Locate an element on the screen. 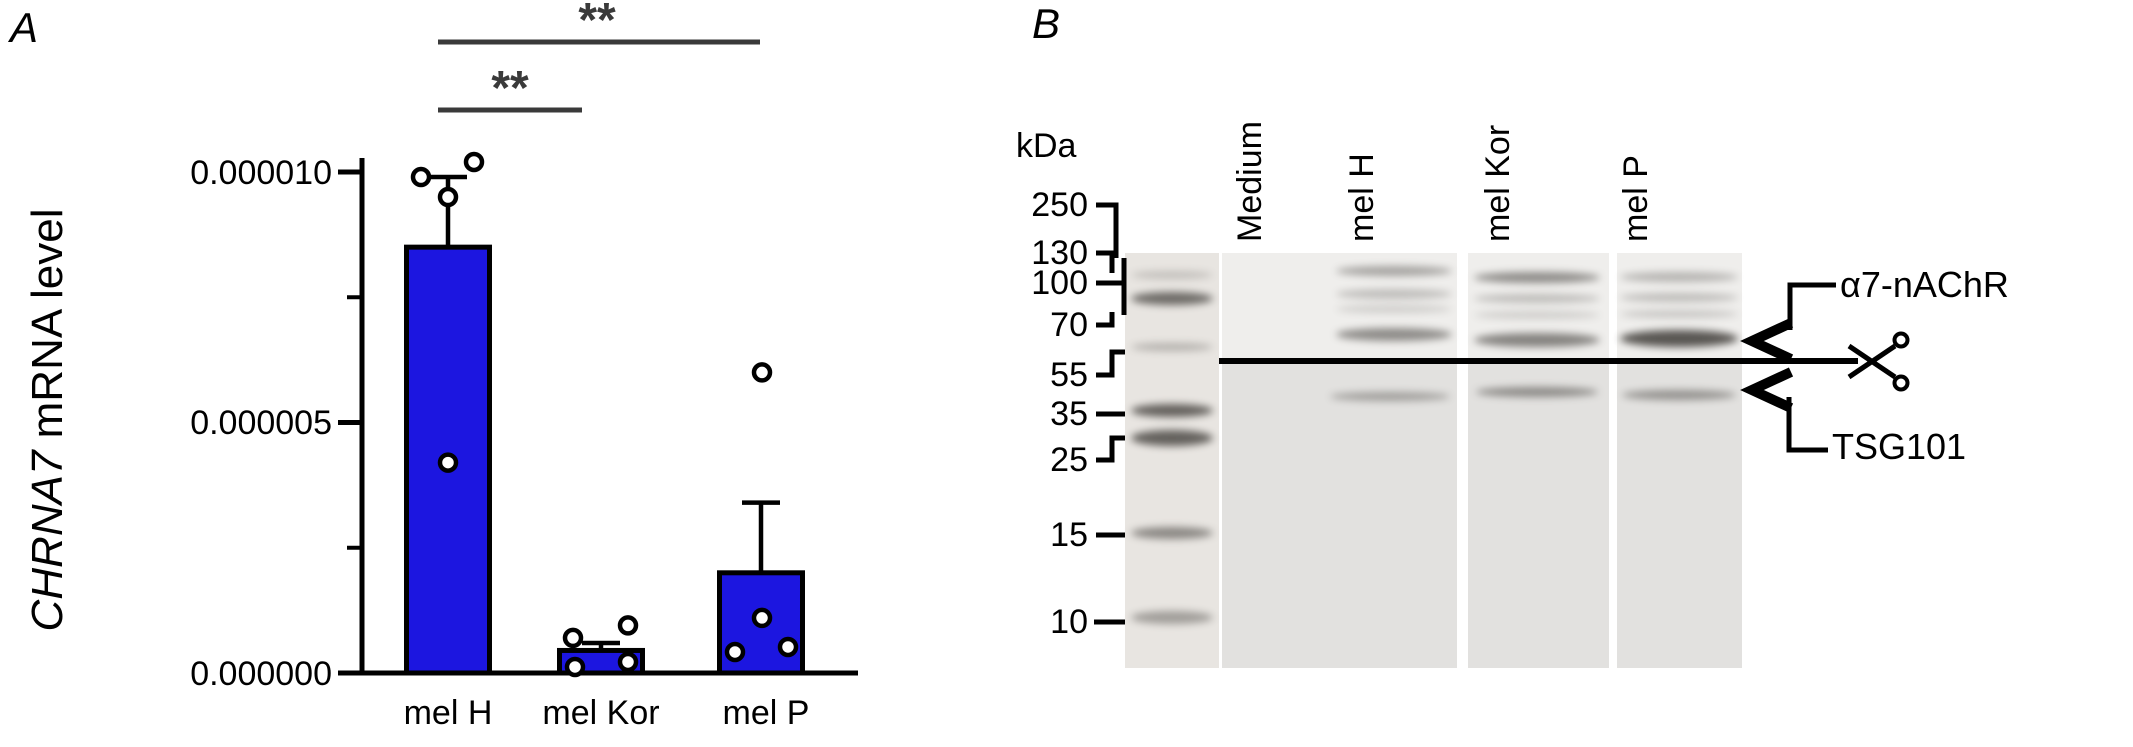 The image size is (2133, 747). tsg101-band-arrow-icon is located at coordinates (1767, 390).